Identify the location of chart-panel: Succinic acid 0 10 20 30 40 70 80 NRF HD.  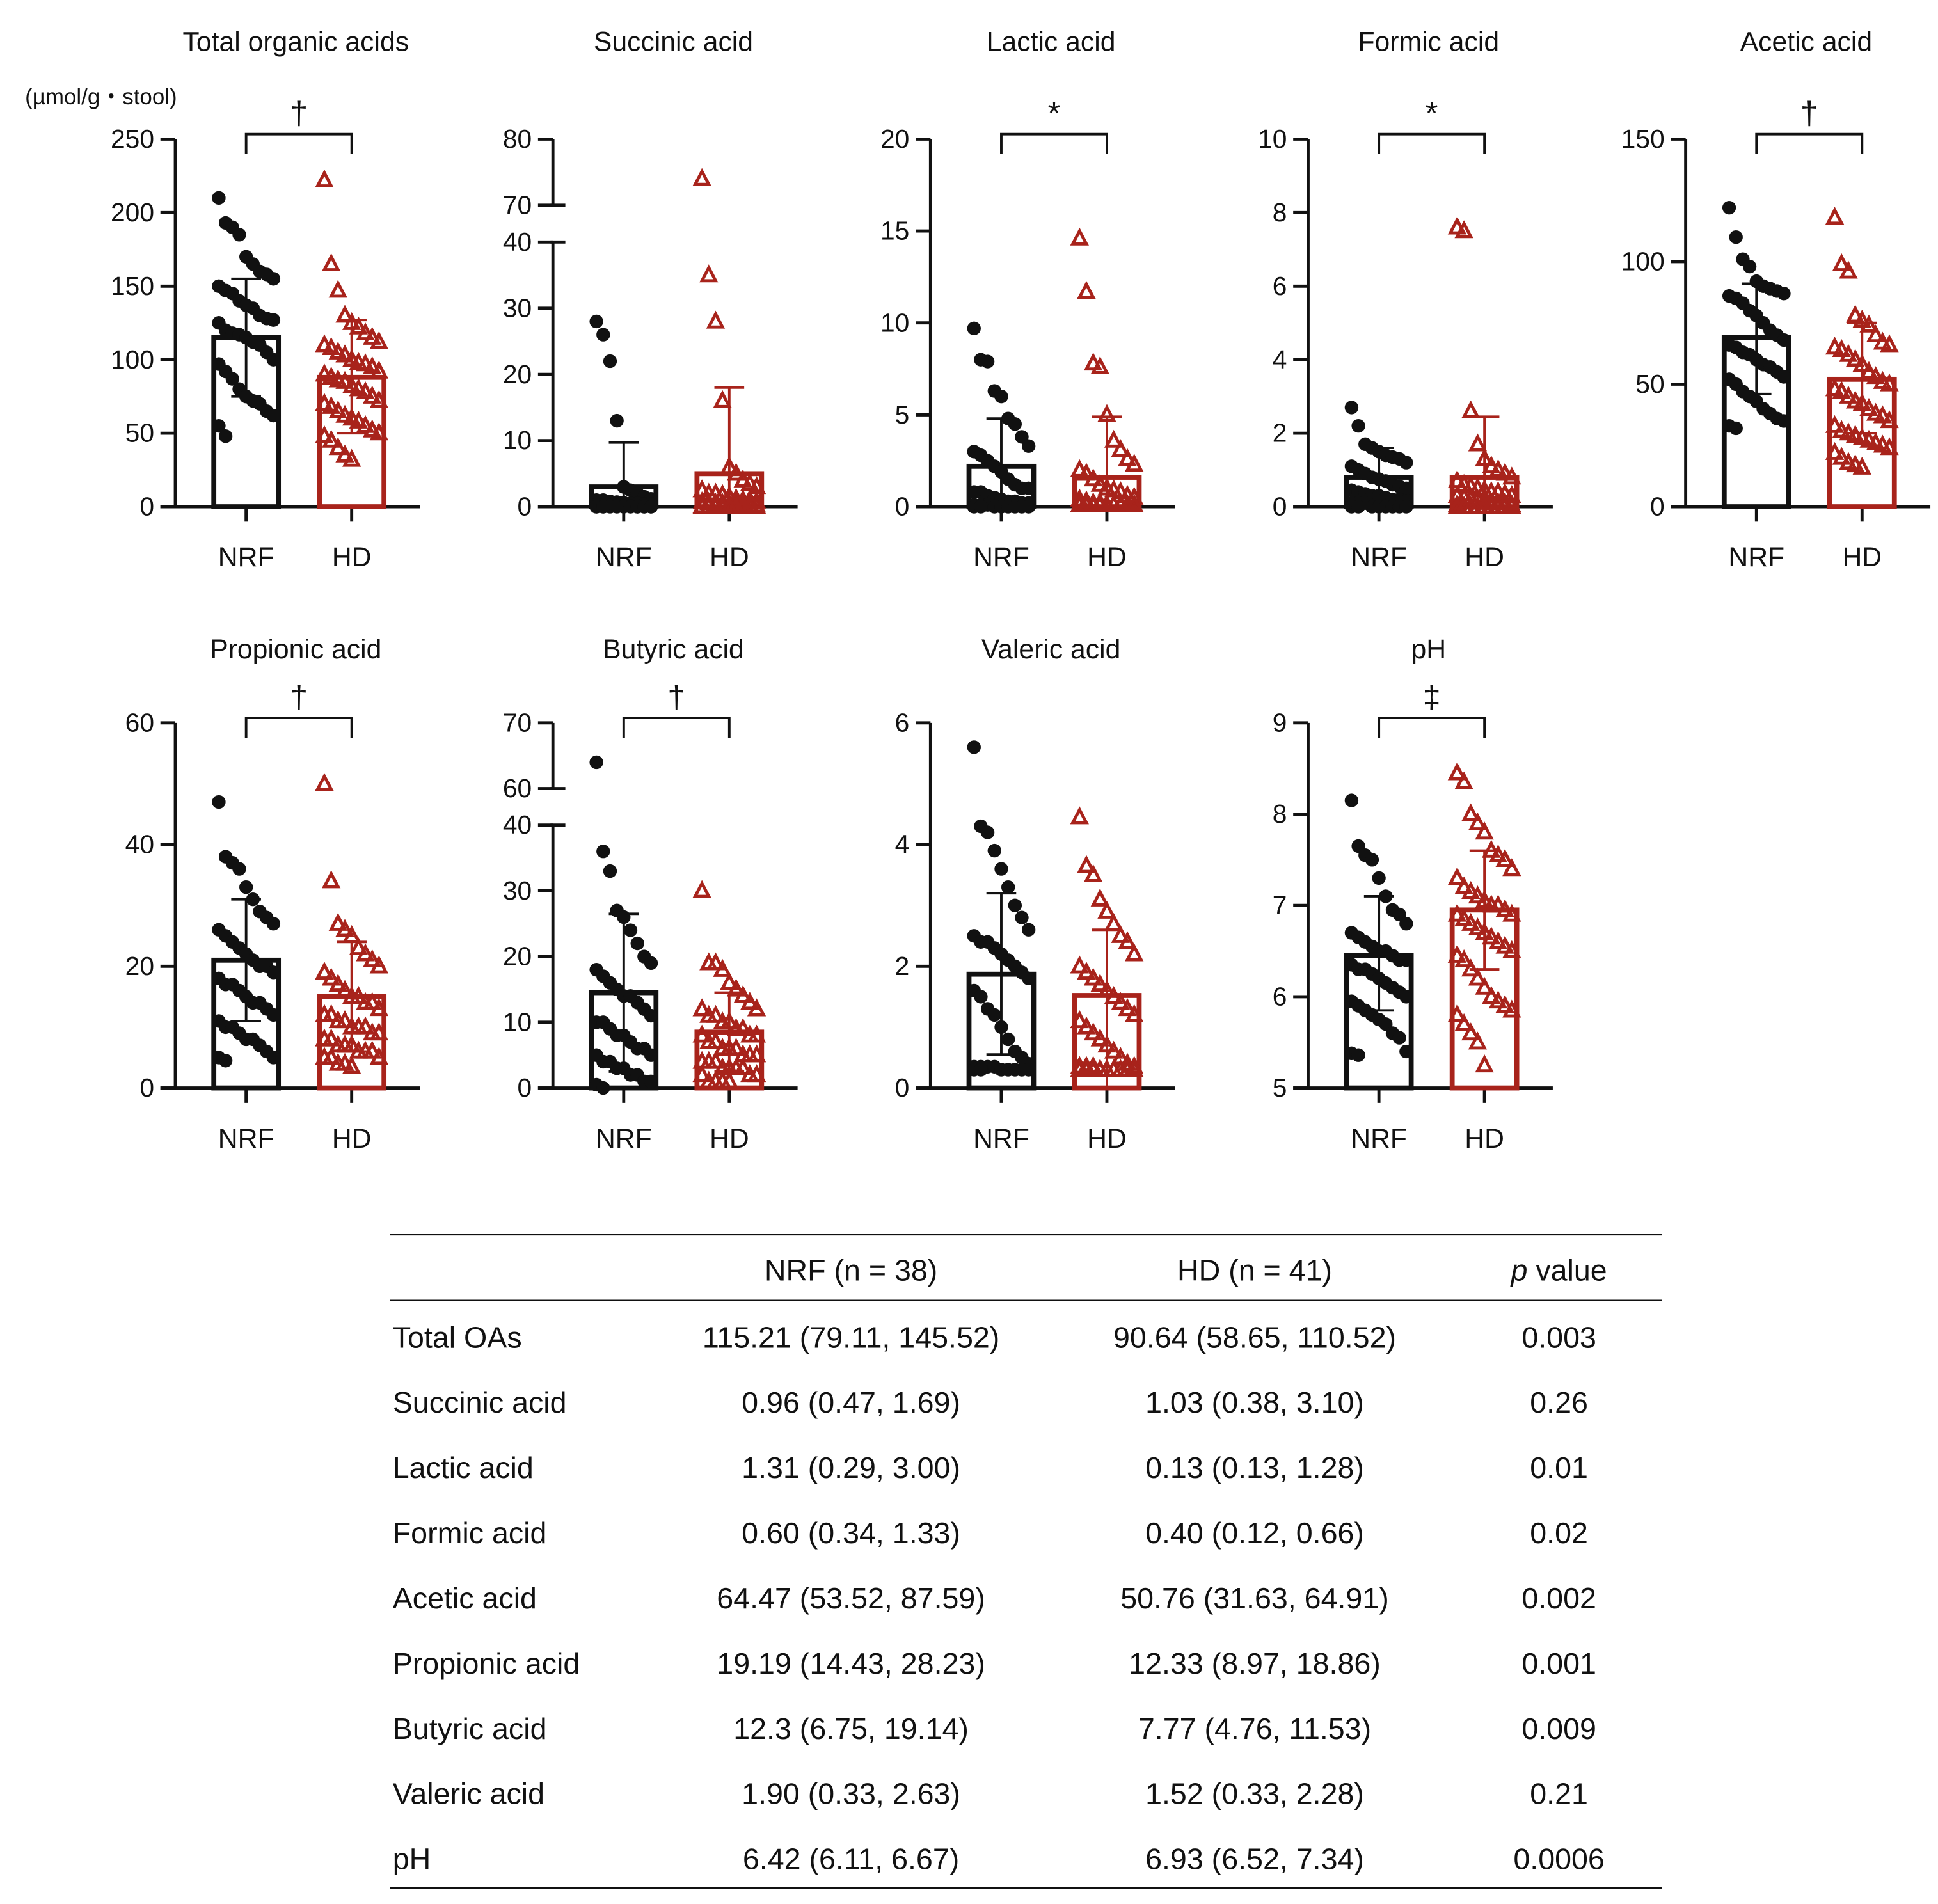
(650, 300).